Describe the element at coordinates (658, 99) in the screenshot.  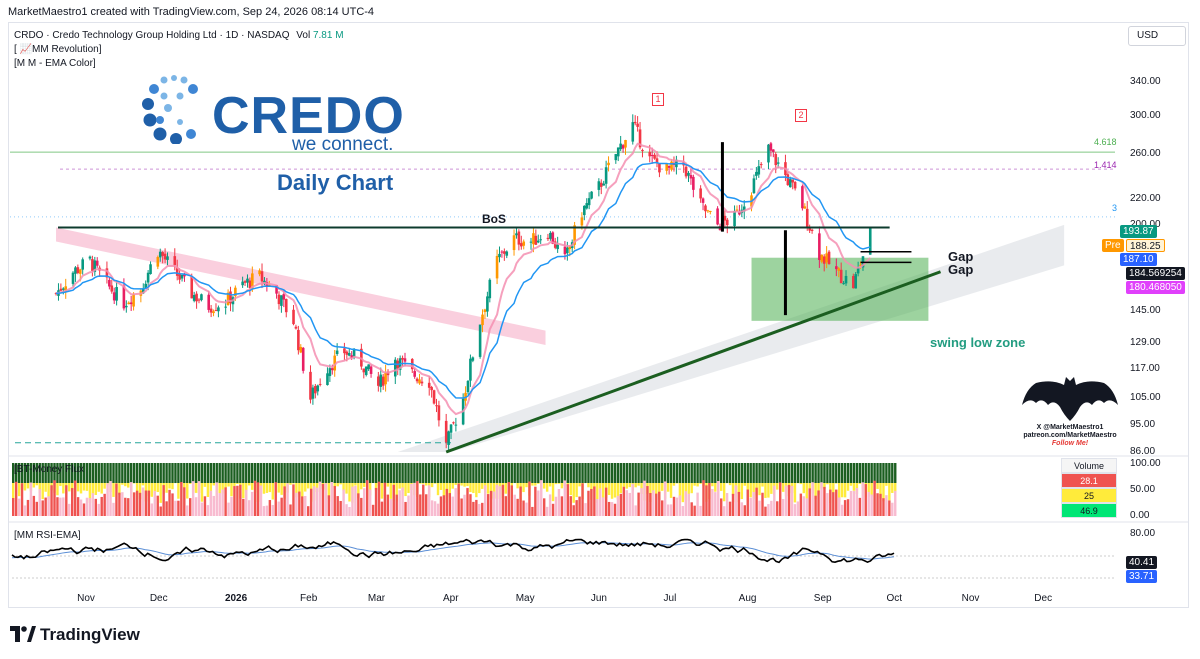
I see `marker-1: 1` at that location.